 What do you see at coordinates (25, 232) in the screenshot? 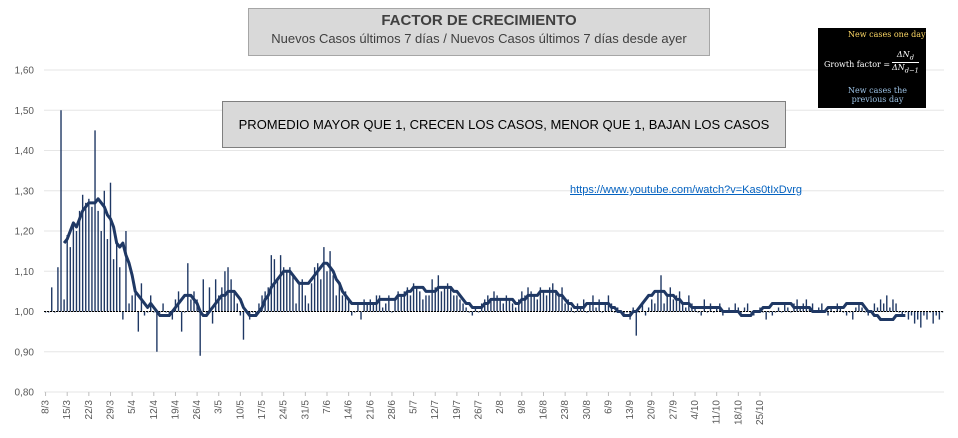
I see `y-tick-label: 1,20` at bounding box center [25, 232].